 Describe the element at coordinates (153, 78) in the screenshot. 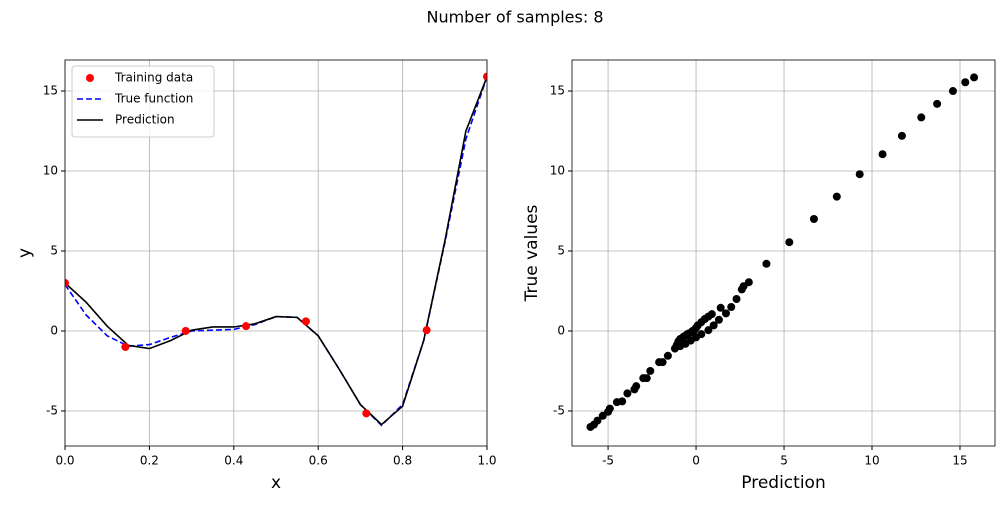

I see `legend-label: Training data` at that location.